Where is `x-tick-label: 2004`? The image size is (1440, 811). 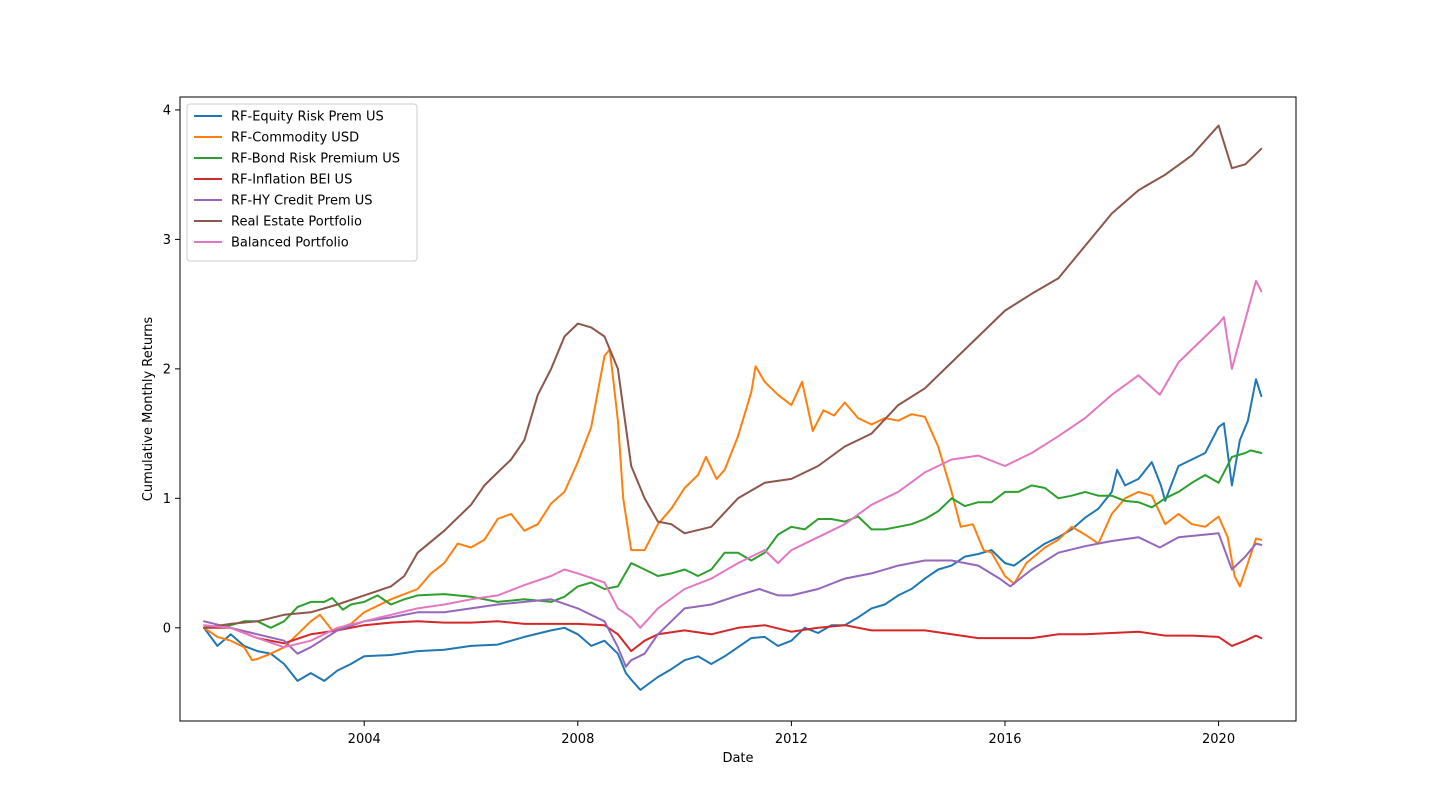
x-tick-label: 2004 is located at coordinates (364, 739).